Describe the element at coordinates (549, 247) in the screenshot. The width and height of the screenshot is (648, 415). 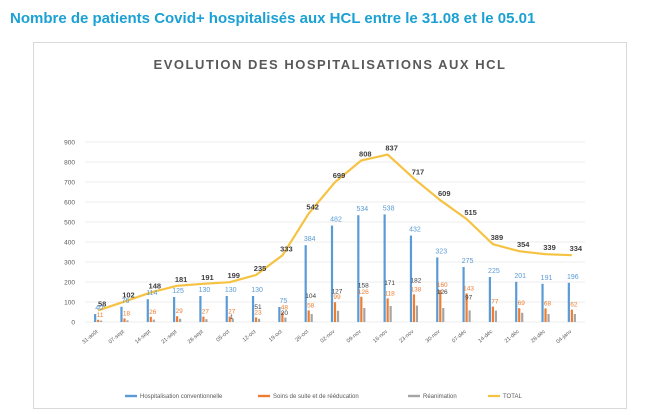
I see `data-label-total: 339` at that location.